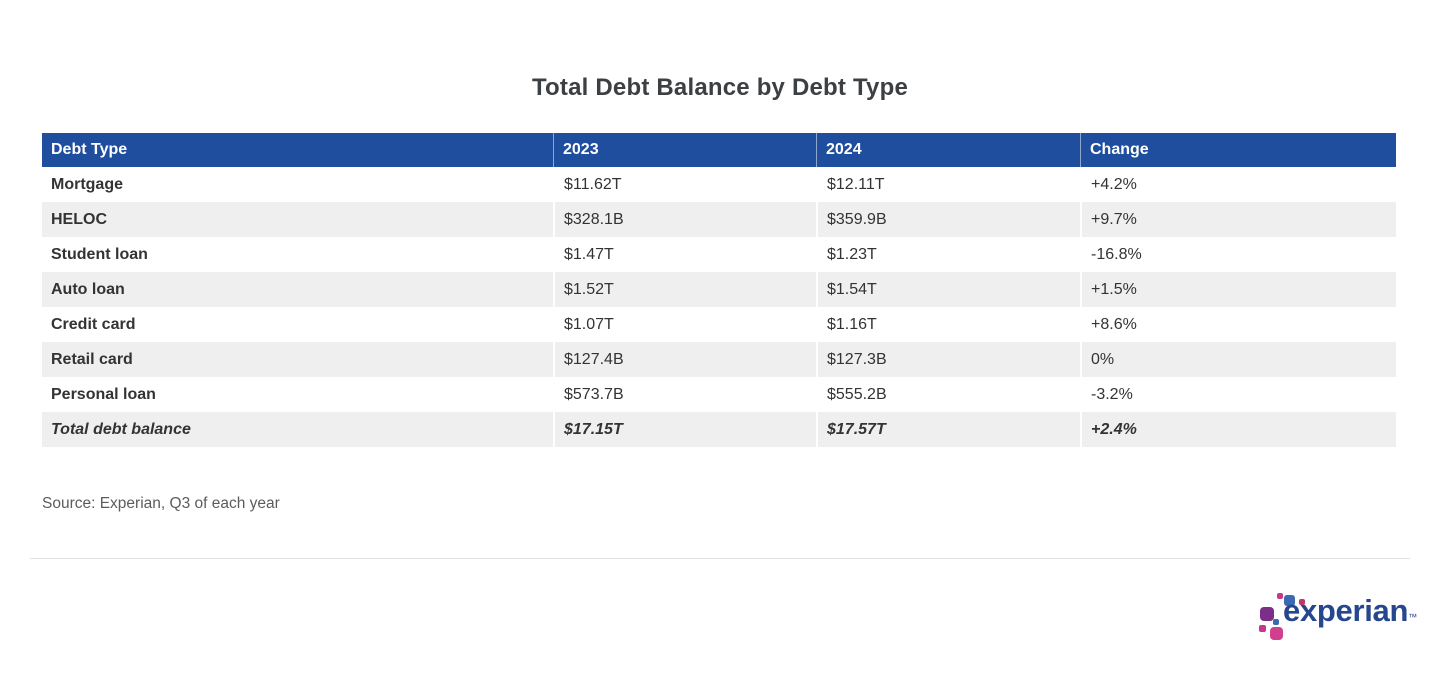 The image size is (1440, 676). What do you see at coordinates (297, 289) in the screenshot?
I see `row-label: Auto loan` at bounding box center [297, 289].